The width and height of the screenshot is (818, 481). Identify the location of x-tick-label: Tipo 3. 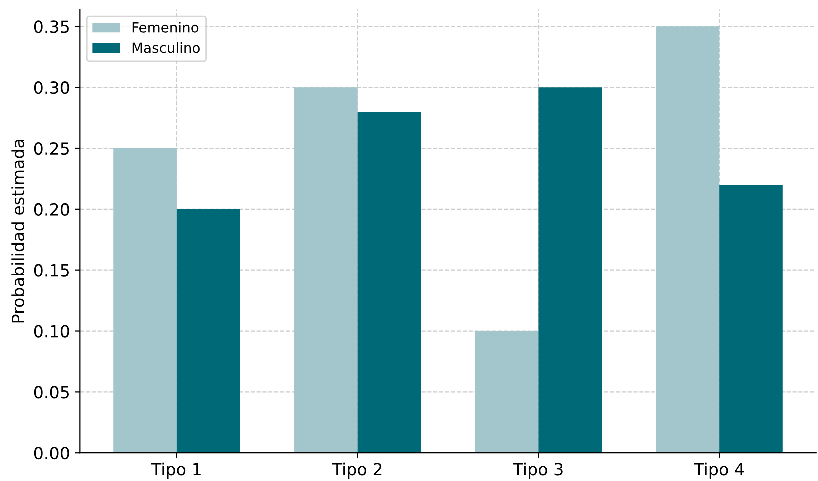
(538, 470).